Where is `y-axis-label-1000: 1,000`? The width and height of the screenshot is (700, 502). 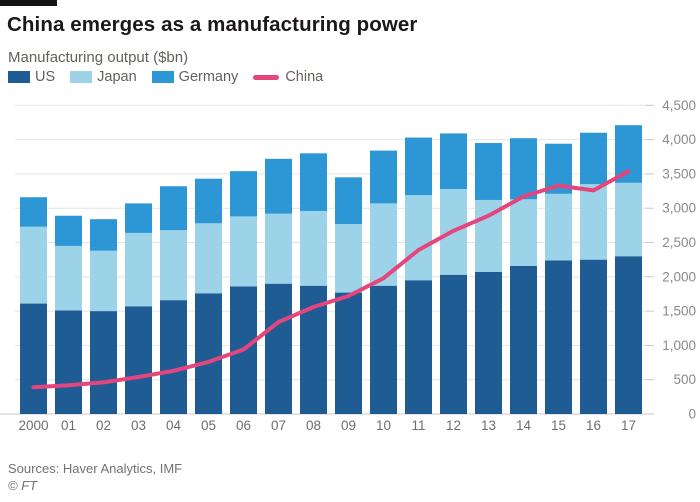
y-axis-label-1000: 1,000 is located at coordinates (679, 345).